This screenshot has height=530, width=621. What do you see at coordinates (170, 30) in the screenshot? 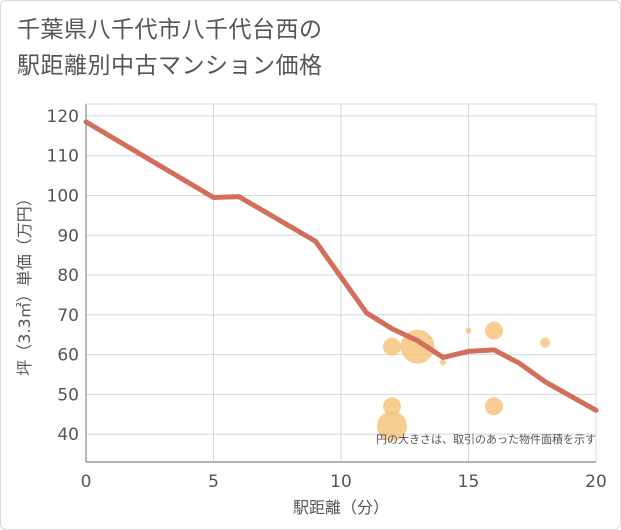
I see `chart-title-line1: 千葉県八千代市八千代台西の` at bounding box center [170, 30].